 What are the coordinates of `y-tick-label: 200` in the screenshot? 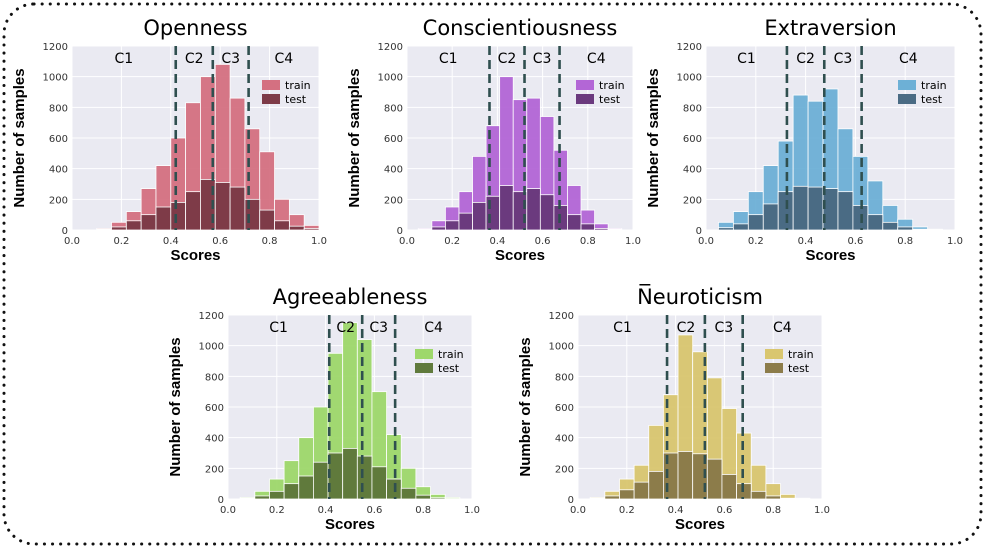 It's located at (692, 200).